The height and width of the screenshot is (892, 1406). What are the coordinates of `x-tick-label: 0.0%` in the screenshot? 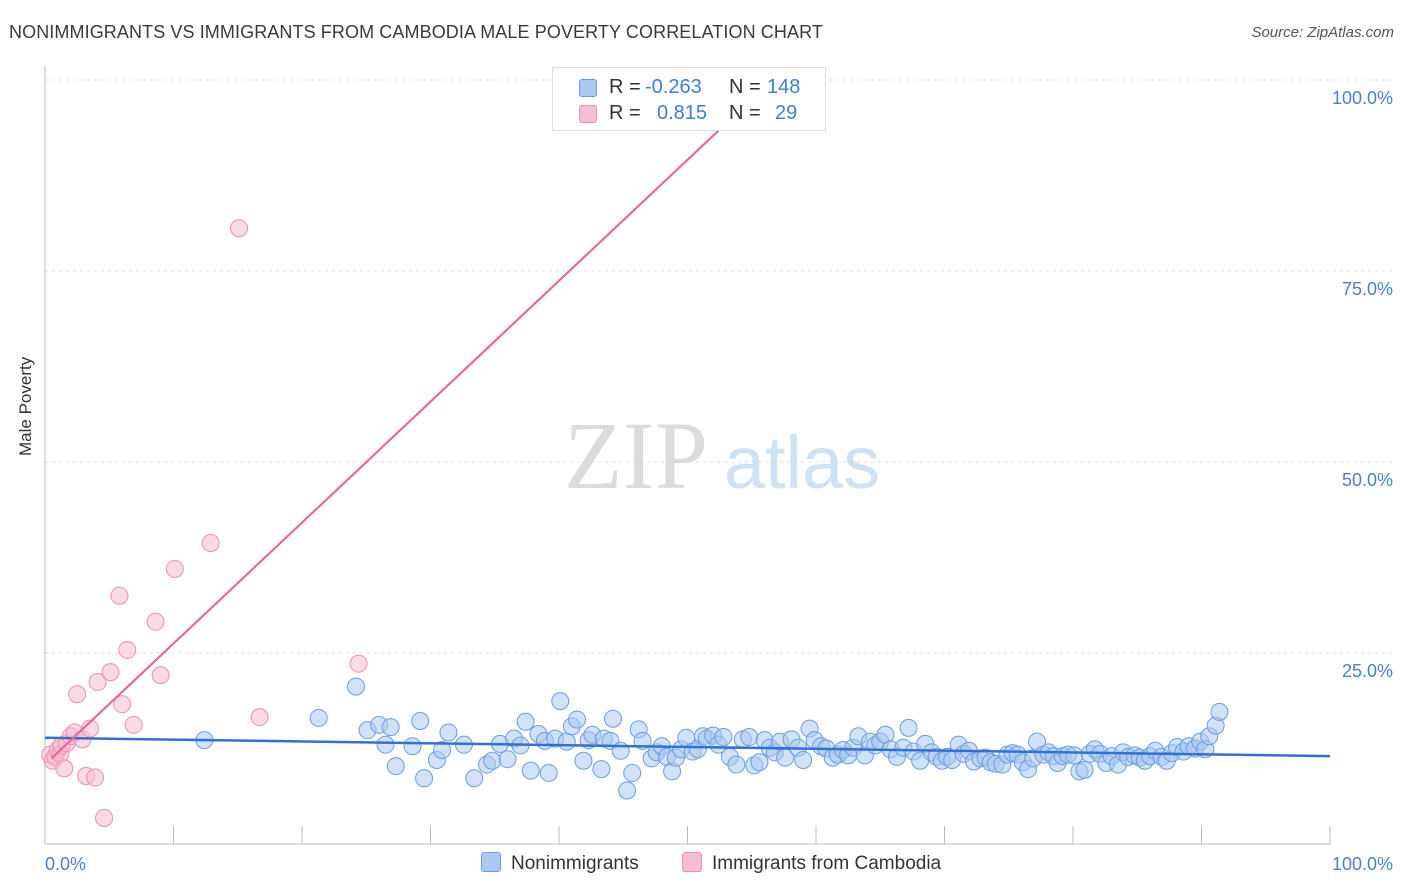 It's located at (65, 864).